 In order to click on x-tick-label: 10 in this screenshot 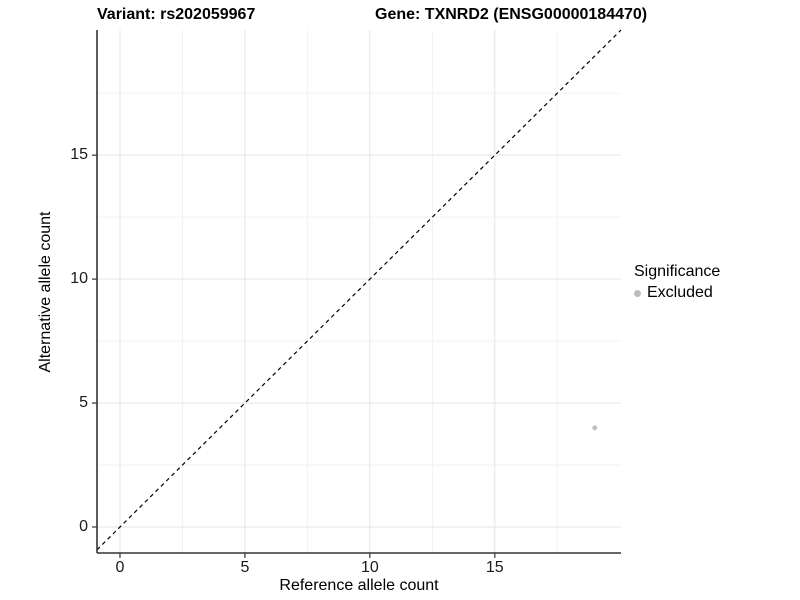, I will do `click(369, 567)`.